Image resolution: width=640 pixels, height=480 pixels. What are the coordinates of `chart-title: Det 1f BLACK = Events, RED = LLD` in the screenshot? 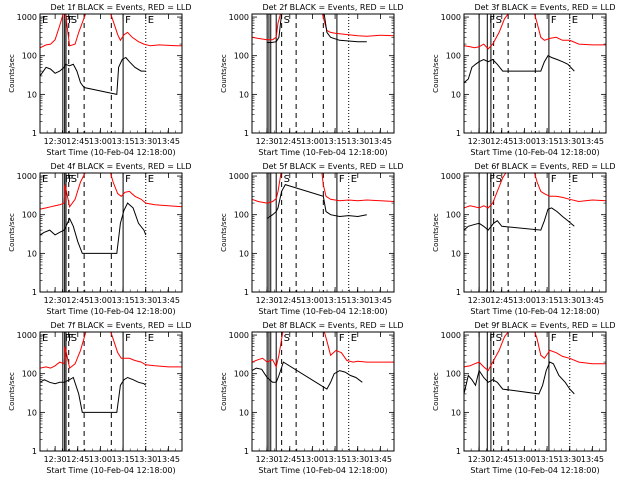 It's located at (120, 7).